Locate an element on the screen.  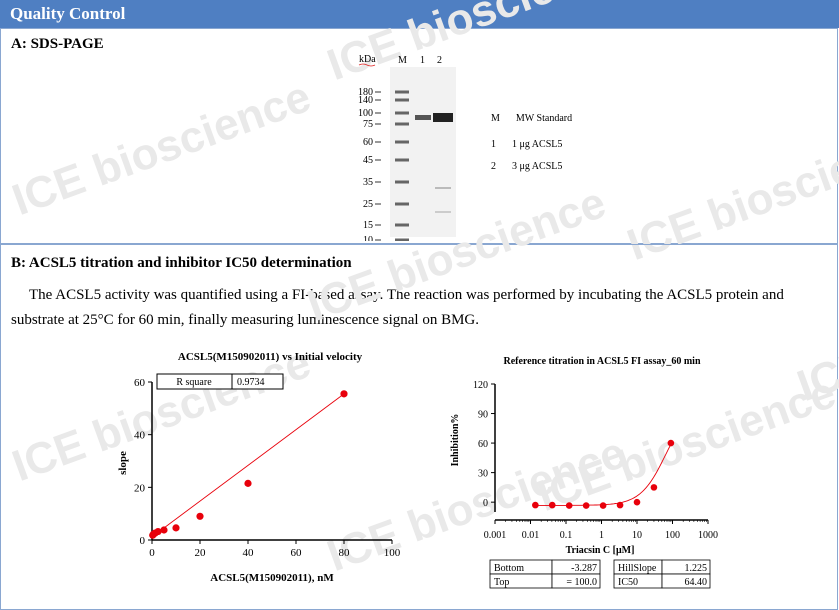
legend-key: 1 is located at coordinates (493, 144).